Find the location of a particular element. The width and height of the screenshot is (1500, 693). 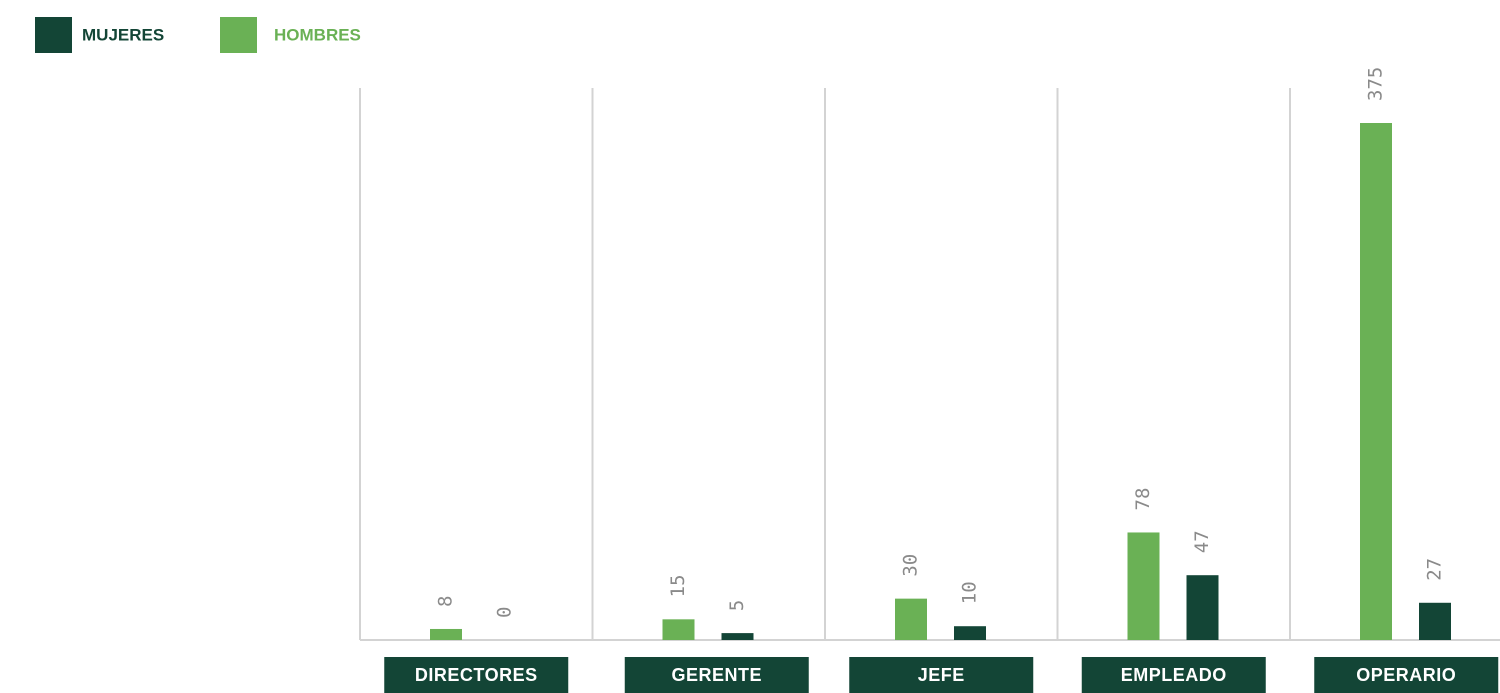

value-label: 27 is located at coordinates (1435, 569).